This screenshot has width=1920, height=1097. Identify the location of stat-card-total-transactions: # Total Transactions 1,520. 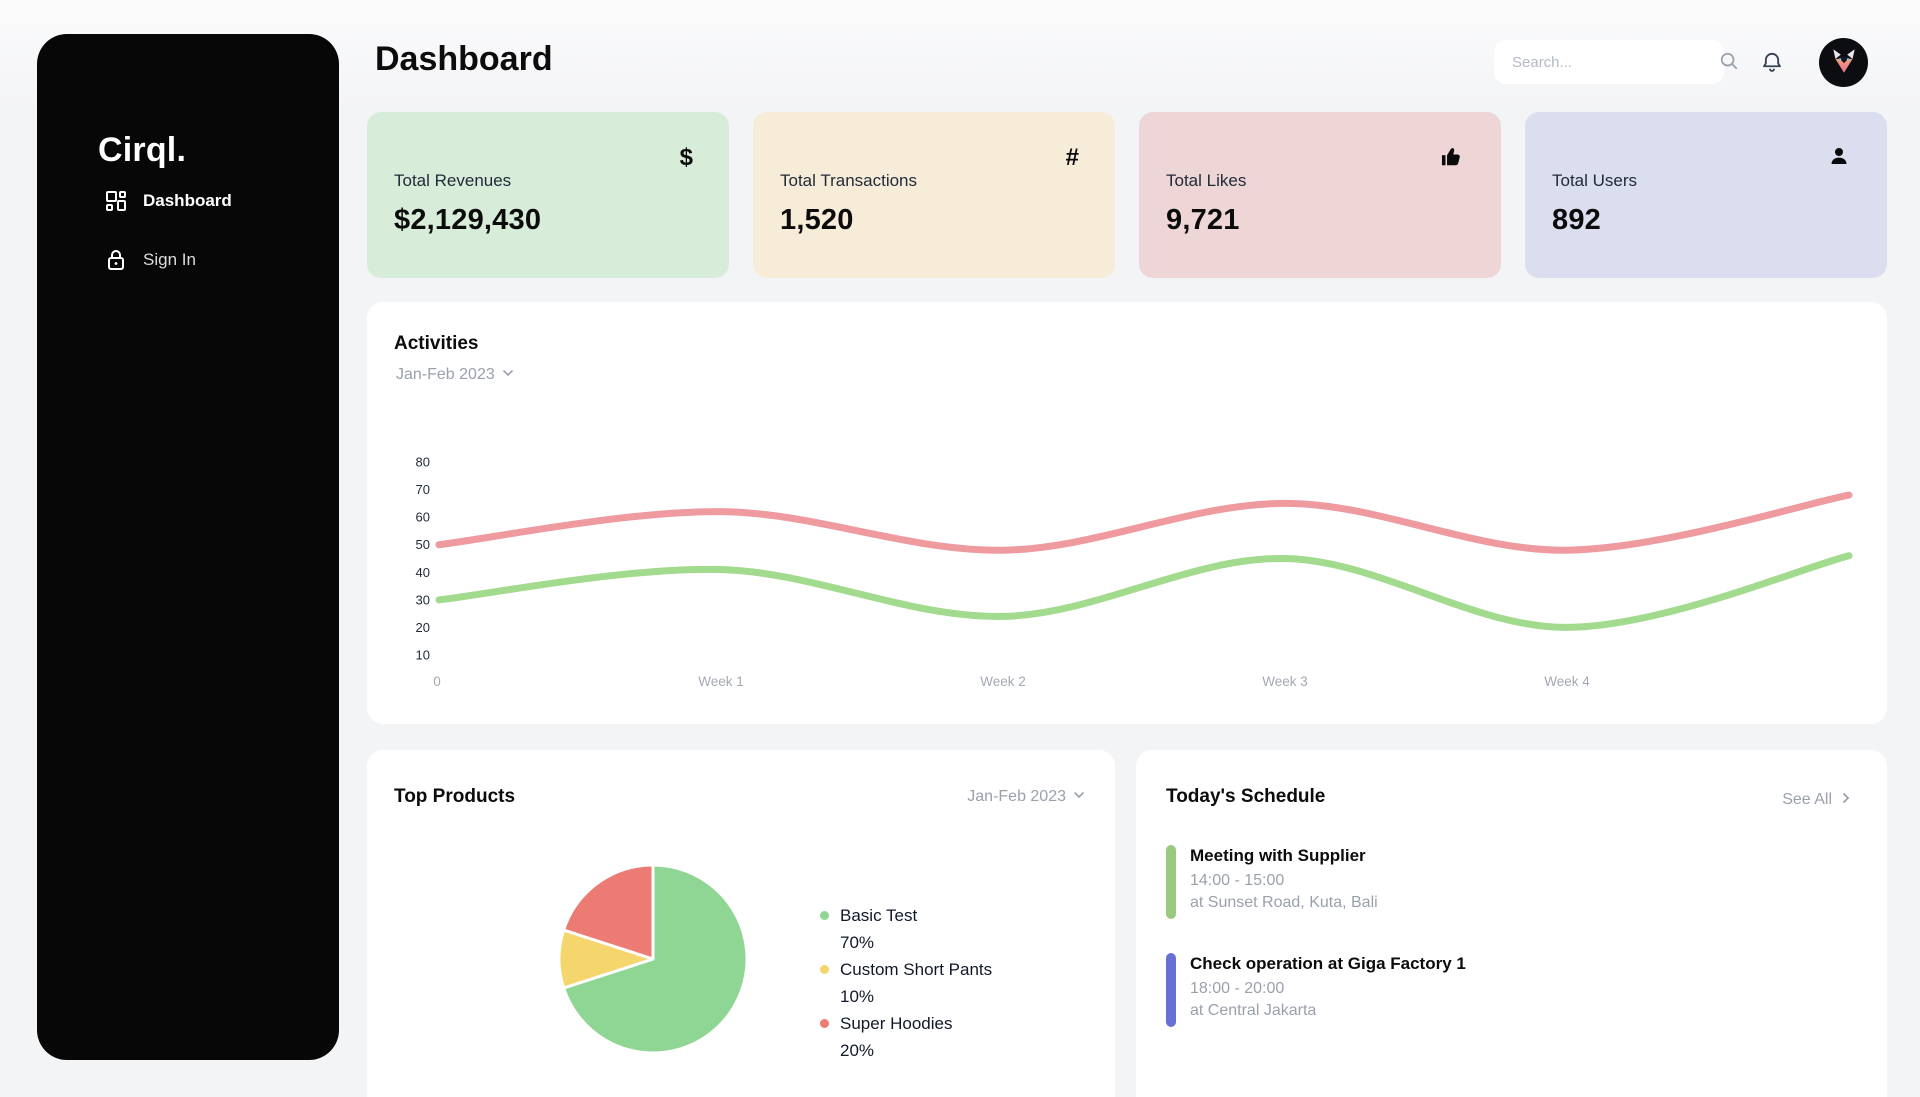
(934, 195).